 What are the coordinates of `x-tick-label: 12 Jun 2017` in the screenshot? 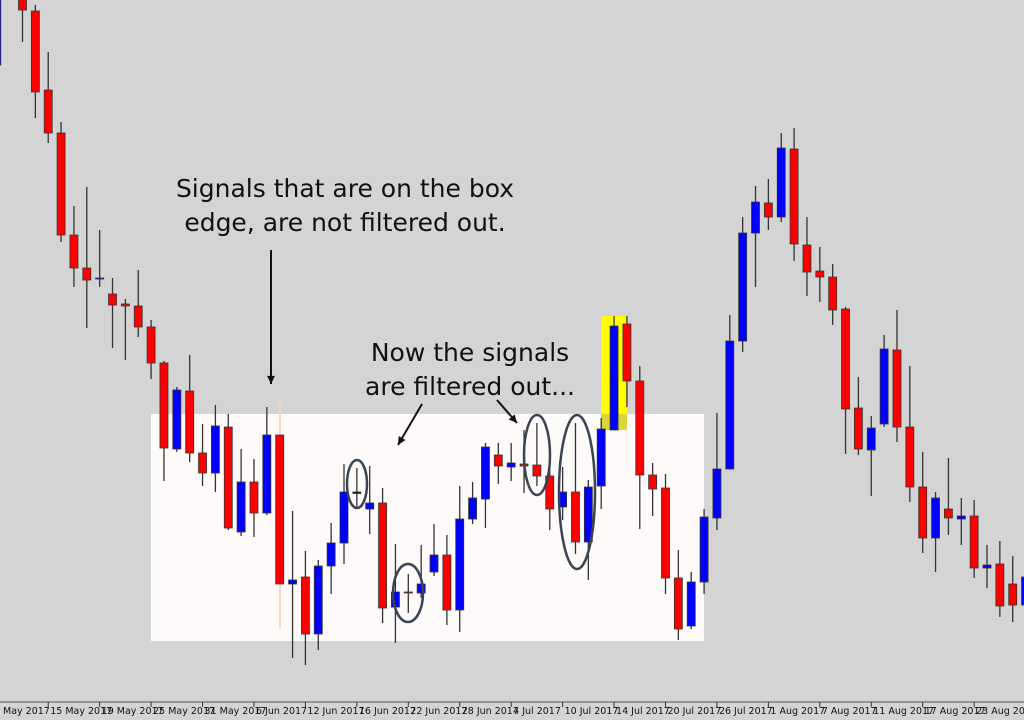 It's located at (335, 711).